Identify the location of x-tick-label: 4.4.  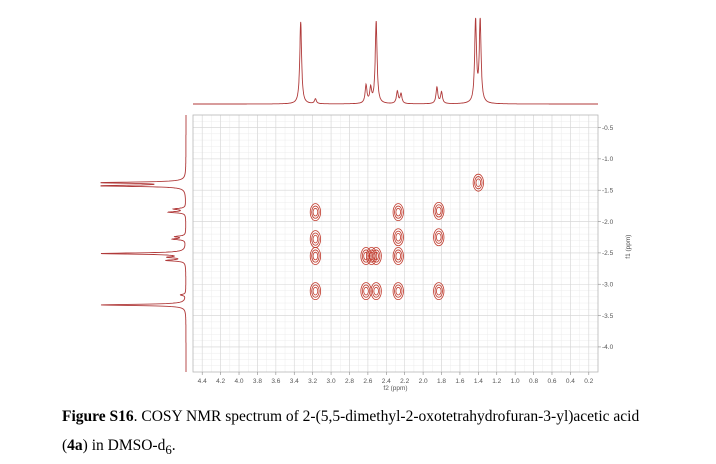
(202, 381).